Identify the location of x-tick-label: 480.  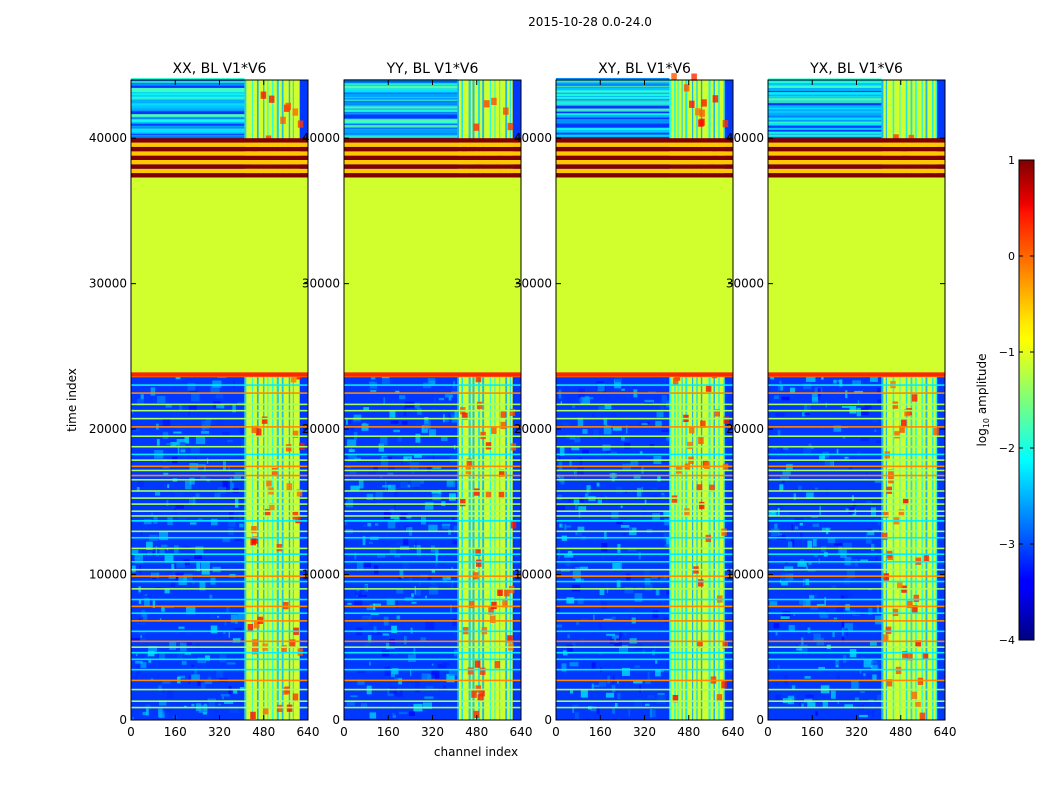
(900, 732).